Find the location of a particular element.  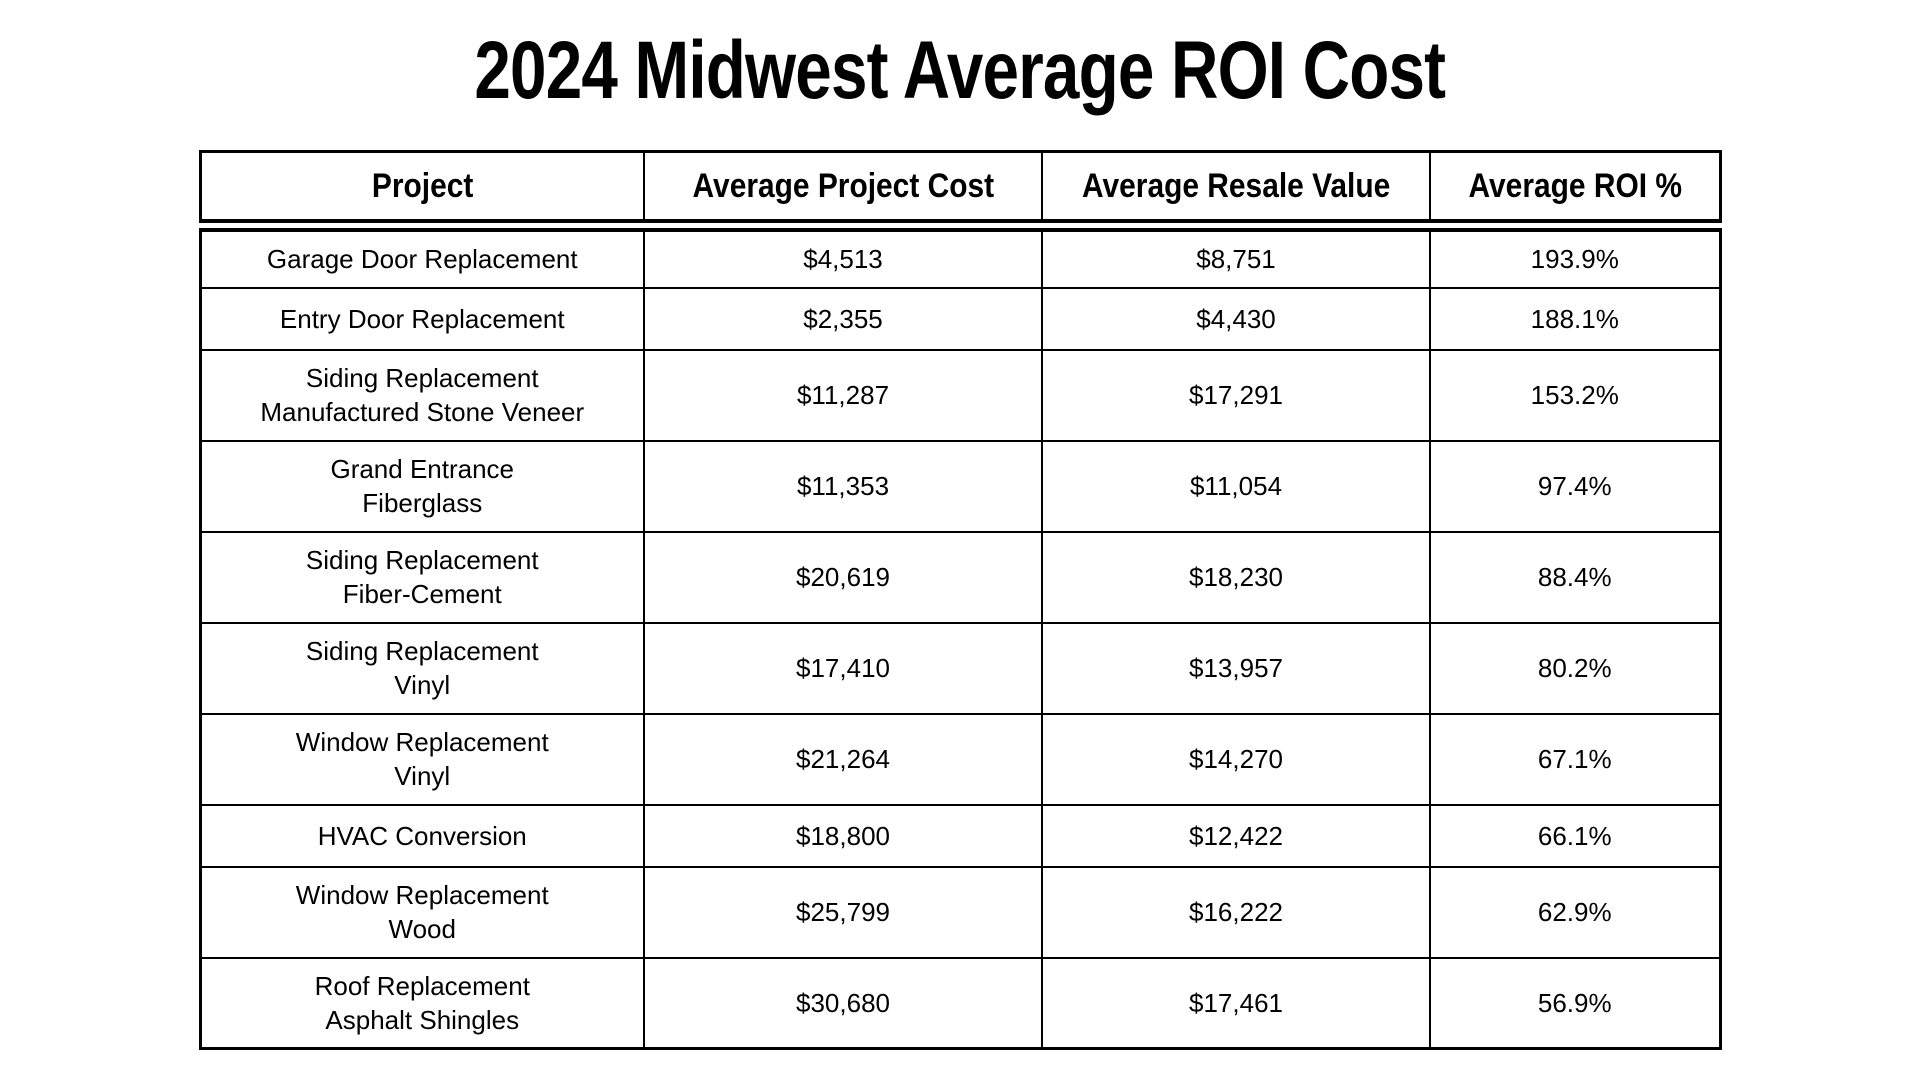

table-row-hvac-conversion: HVAC Conversion $18,800 $12,422 66.1% is located at coordinates (960, 835).